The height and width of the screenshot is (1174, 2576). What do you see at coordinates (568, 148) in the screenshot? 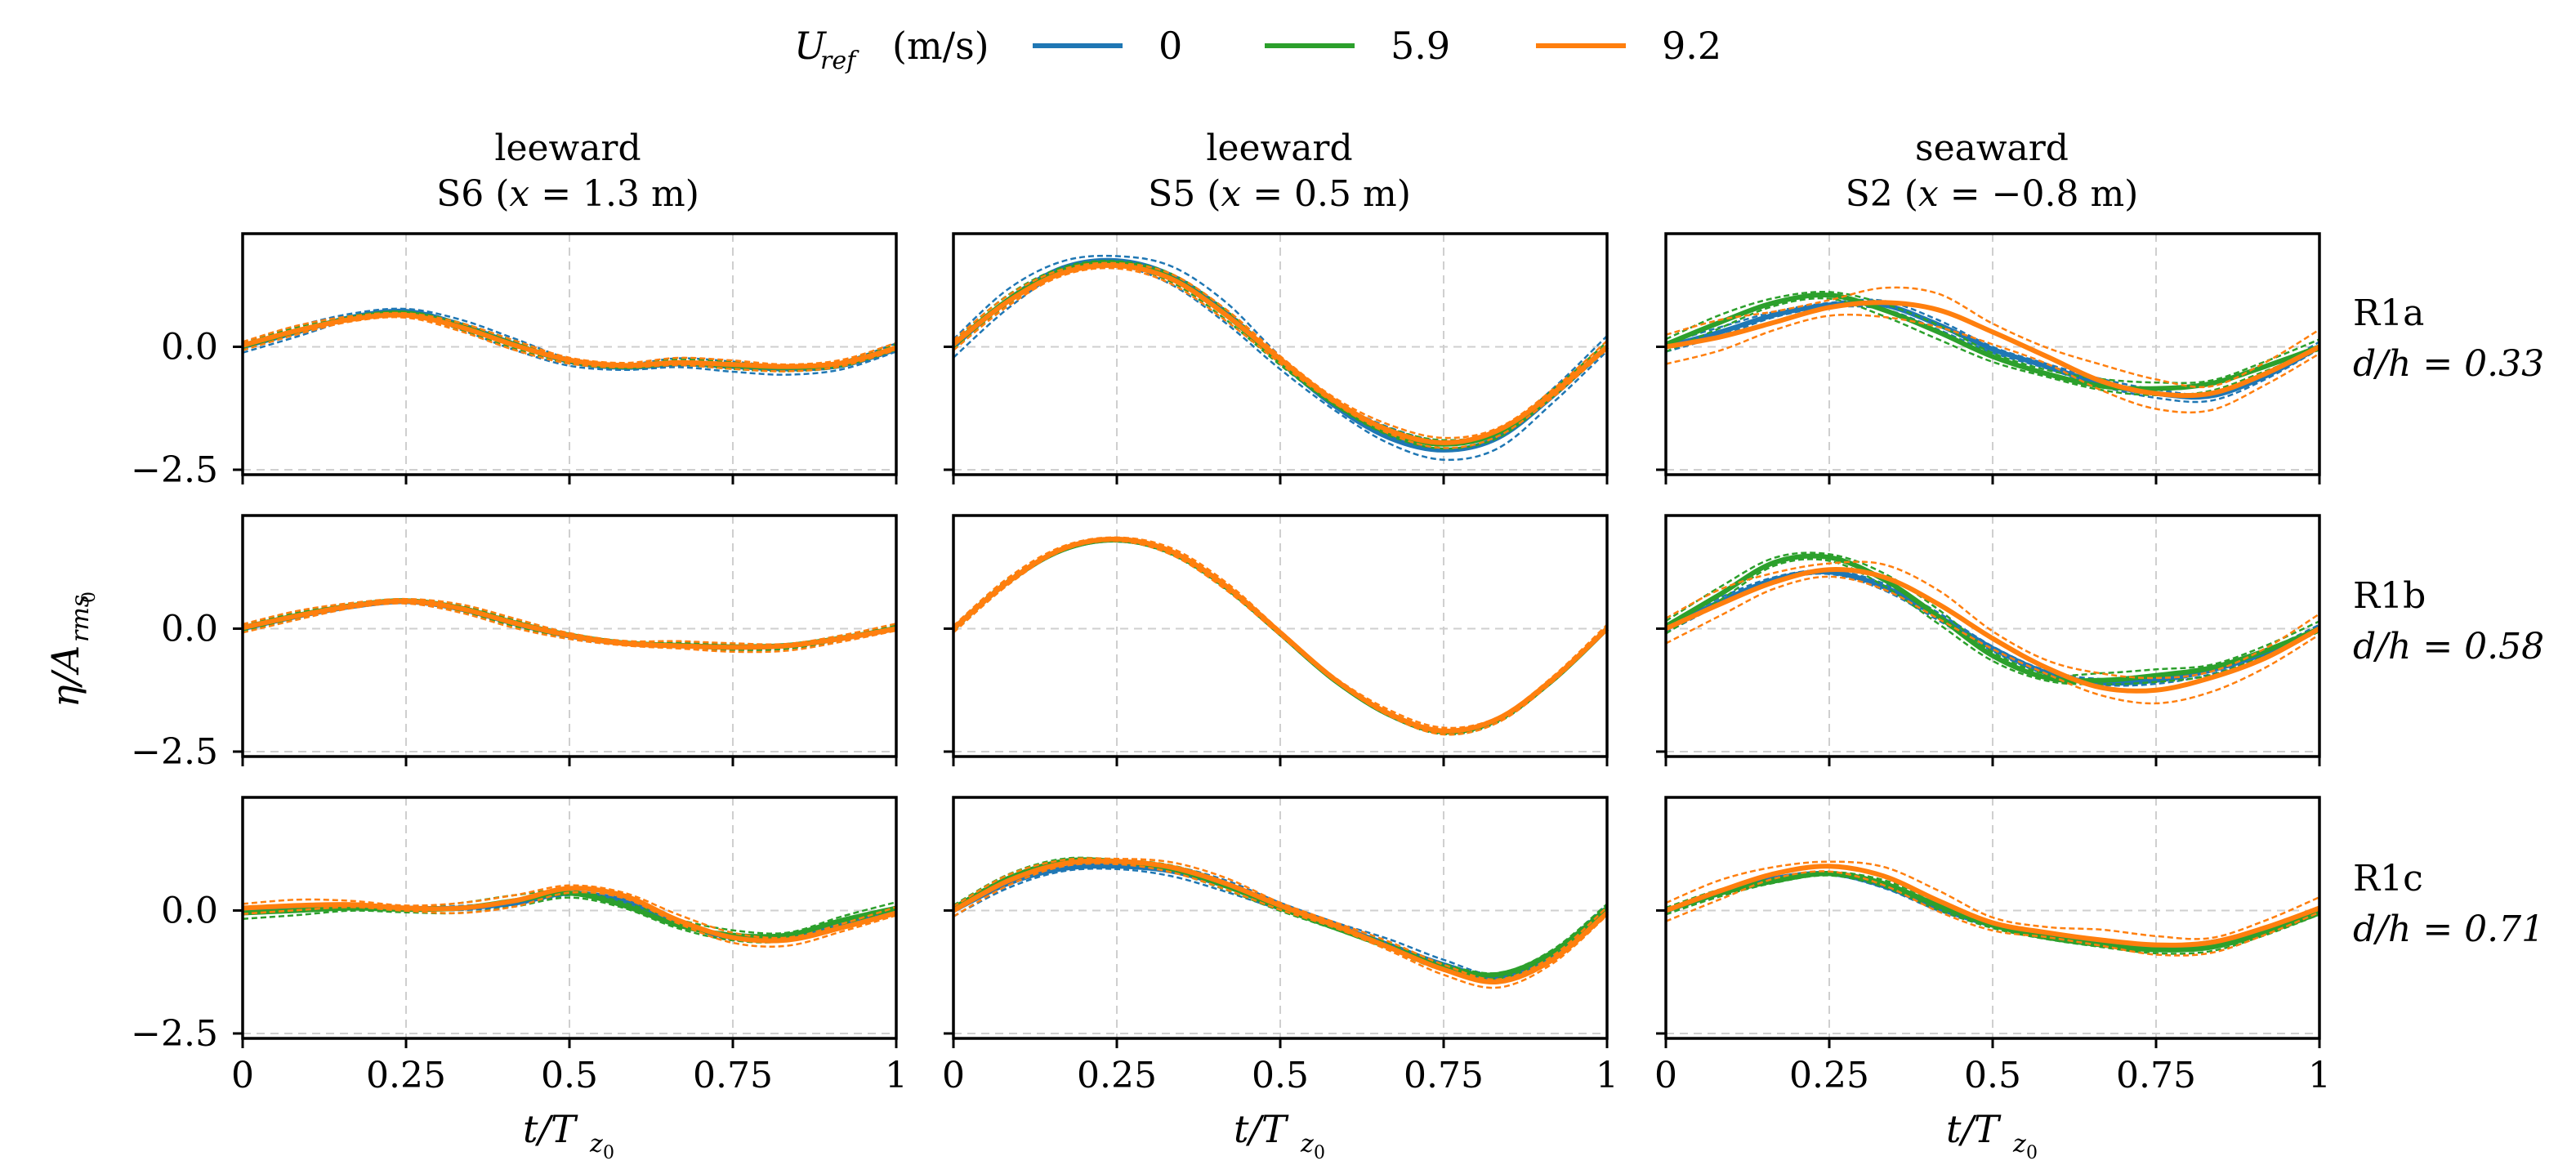
I see `col-0-side: leeward` at bounding box center [568, 148].